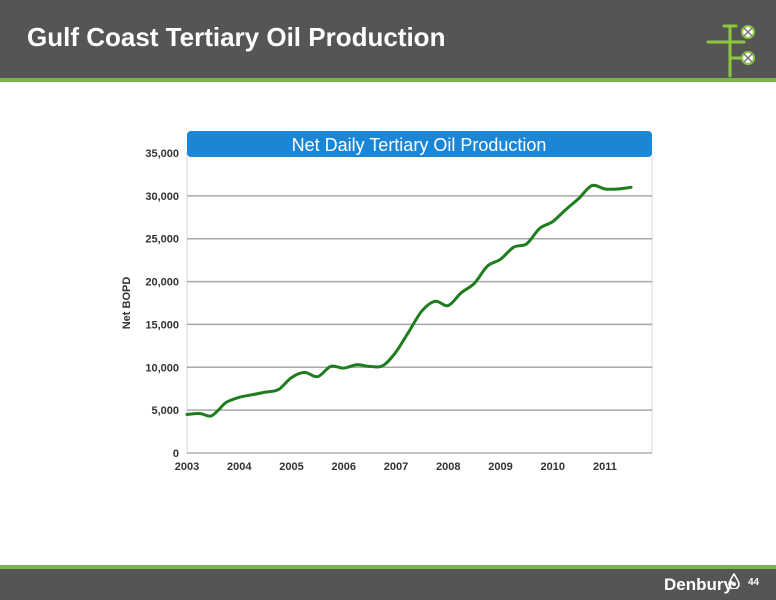  Describe the element at coordinates (448, 467) in the screenshot. I see `x-tick-label: 2008` at that location.